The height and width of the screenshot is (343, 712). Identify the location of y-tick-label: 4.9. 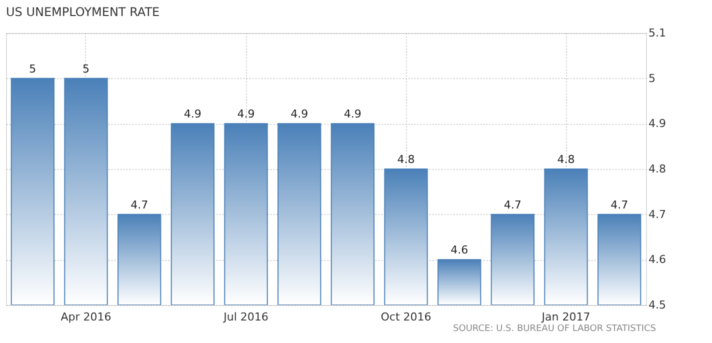
(657, 123).